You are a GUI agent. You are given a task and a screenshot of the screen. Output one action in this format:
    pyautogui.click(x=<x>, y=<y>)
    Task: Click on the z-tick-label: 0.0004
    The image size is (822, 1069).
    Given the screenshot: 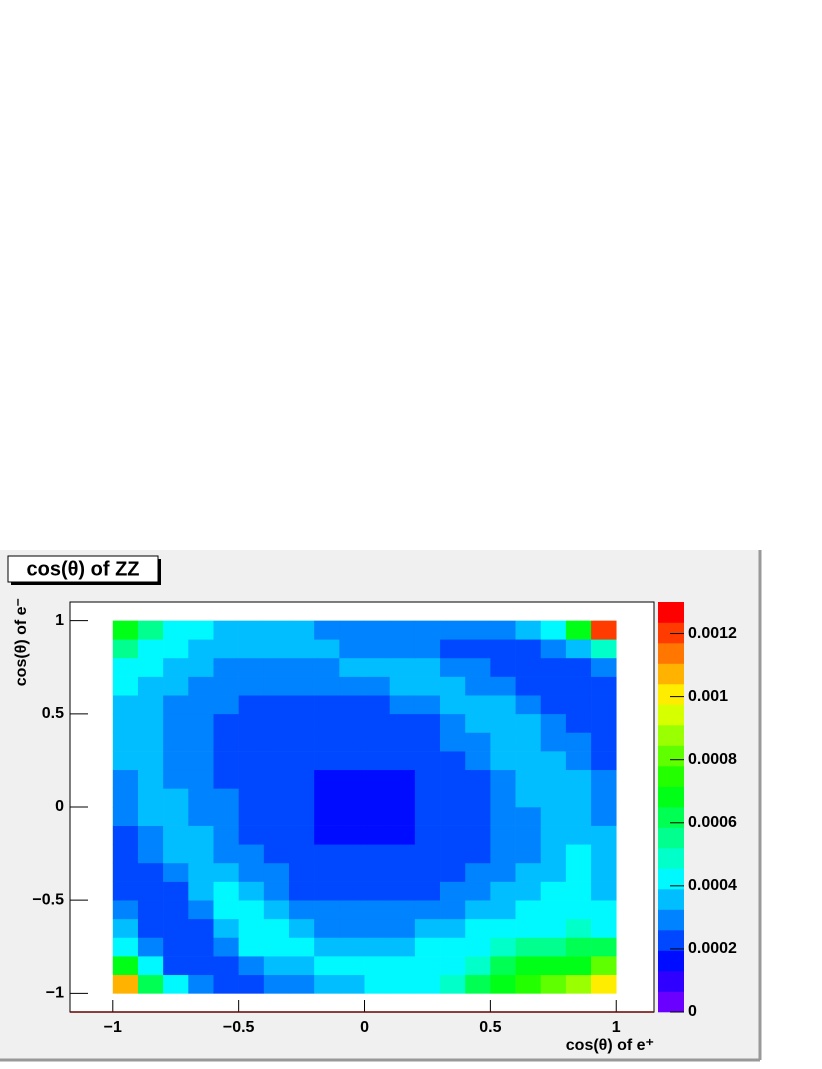 What is the action you would take?
    pyautogui.click(x=712, y=885)
    